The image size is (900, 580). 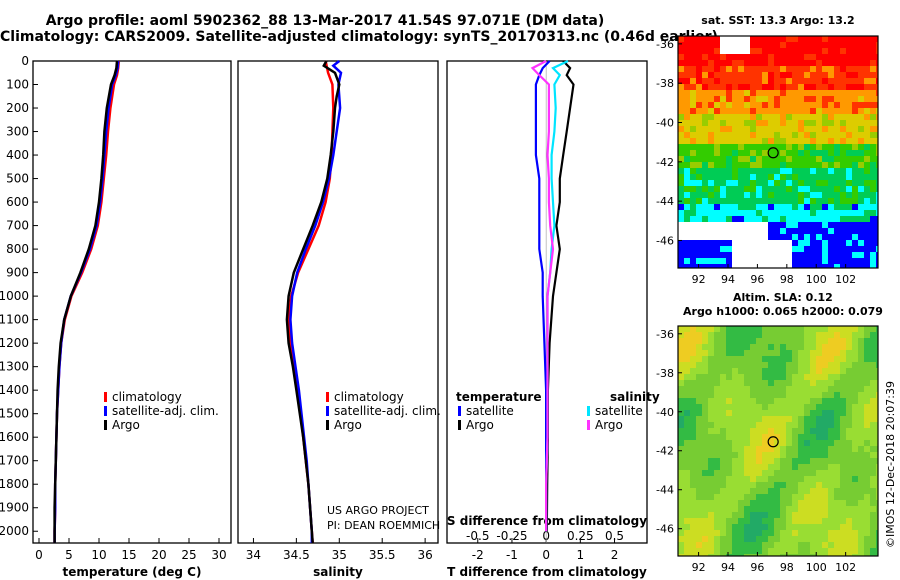 I want to click on difference-s-xtick-label: 0.5, so click(x=614, y=536).